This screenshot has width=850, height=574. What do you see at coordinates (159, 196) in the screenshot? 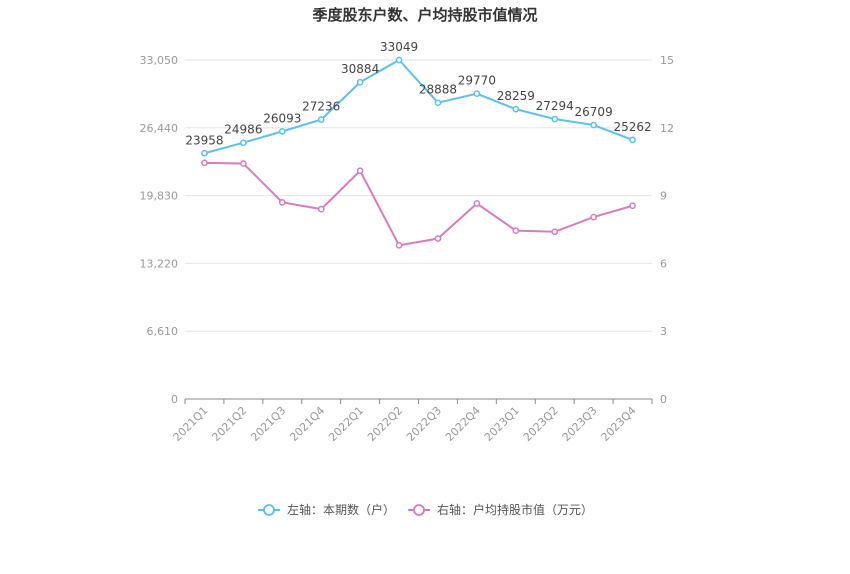
I see `left-axis-tick-label: 19,830` at bounding box center [159, 196].